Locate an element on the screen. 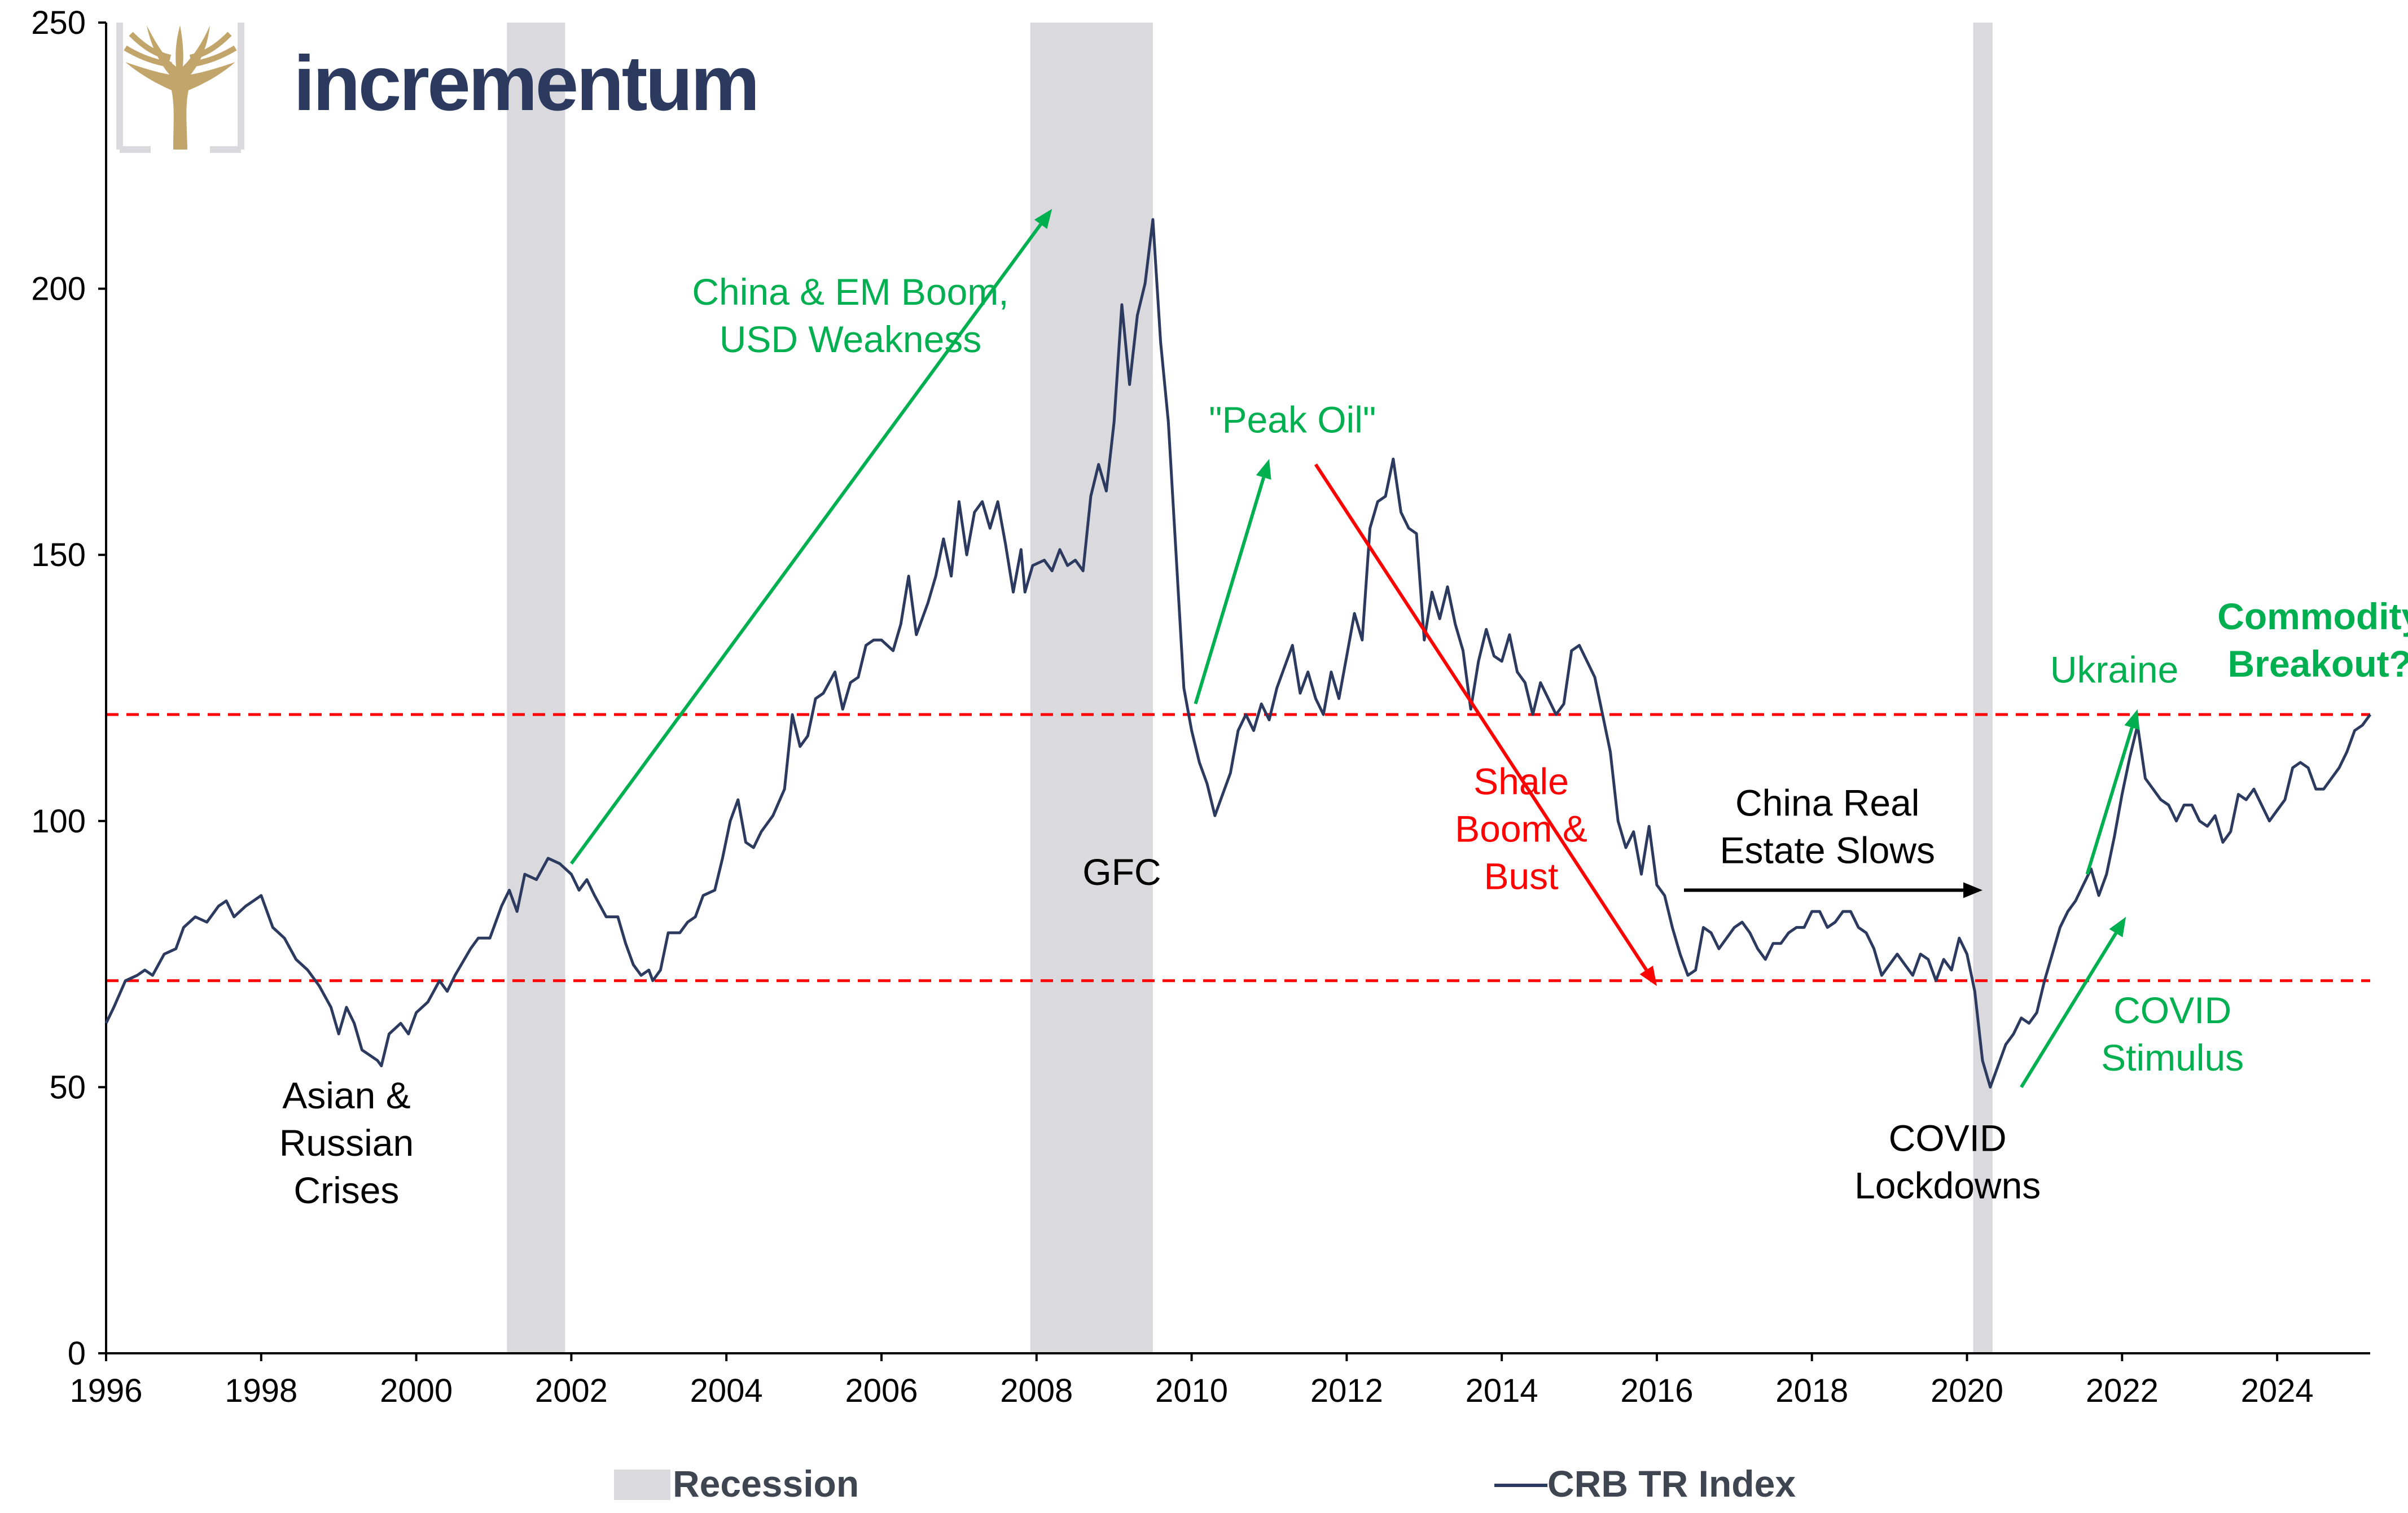 This screenshot has width=2408, height=1513. legend-recession-swatch is located at coordinates (642, 1485).